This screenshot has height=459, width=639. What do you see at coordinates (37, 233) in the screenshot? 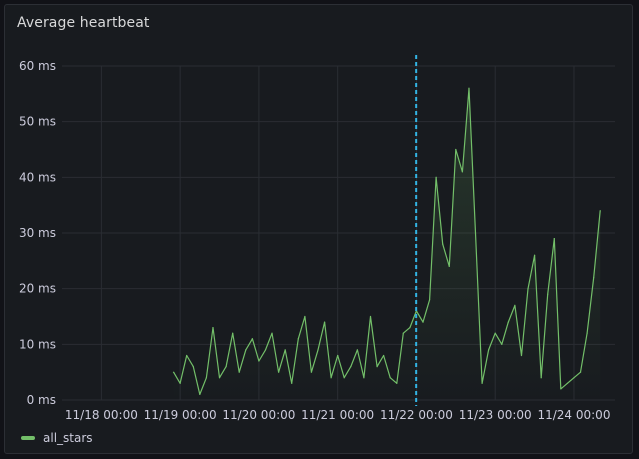
I see `y-tick-label: 30 ms` at bounding box center [37, 233].